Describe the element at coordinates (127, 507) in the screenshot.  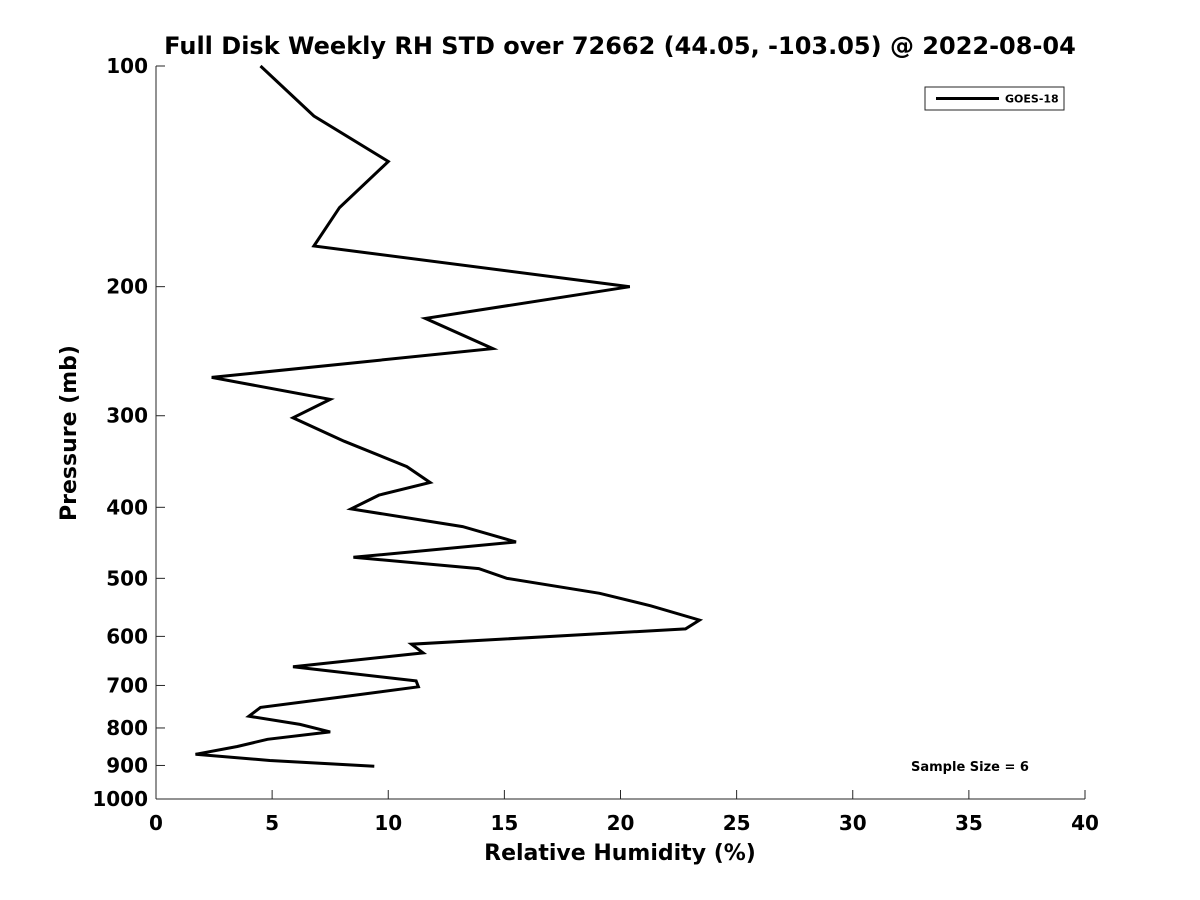
I see `y-tick-label: 400` at that location.